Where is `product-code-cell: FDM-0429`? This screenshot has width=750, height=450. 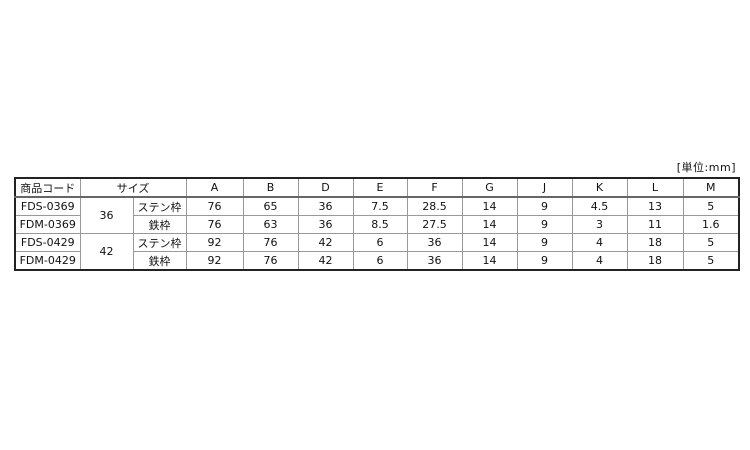 product-code-cell: FDM-0429 is located at coordinates (47, 261).